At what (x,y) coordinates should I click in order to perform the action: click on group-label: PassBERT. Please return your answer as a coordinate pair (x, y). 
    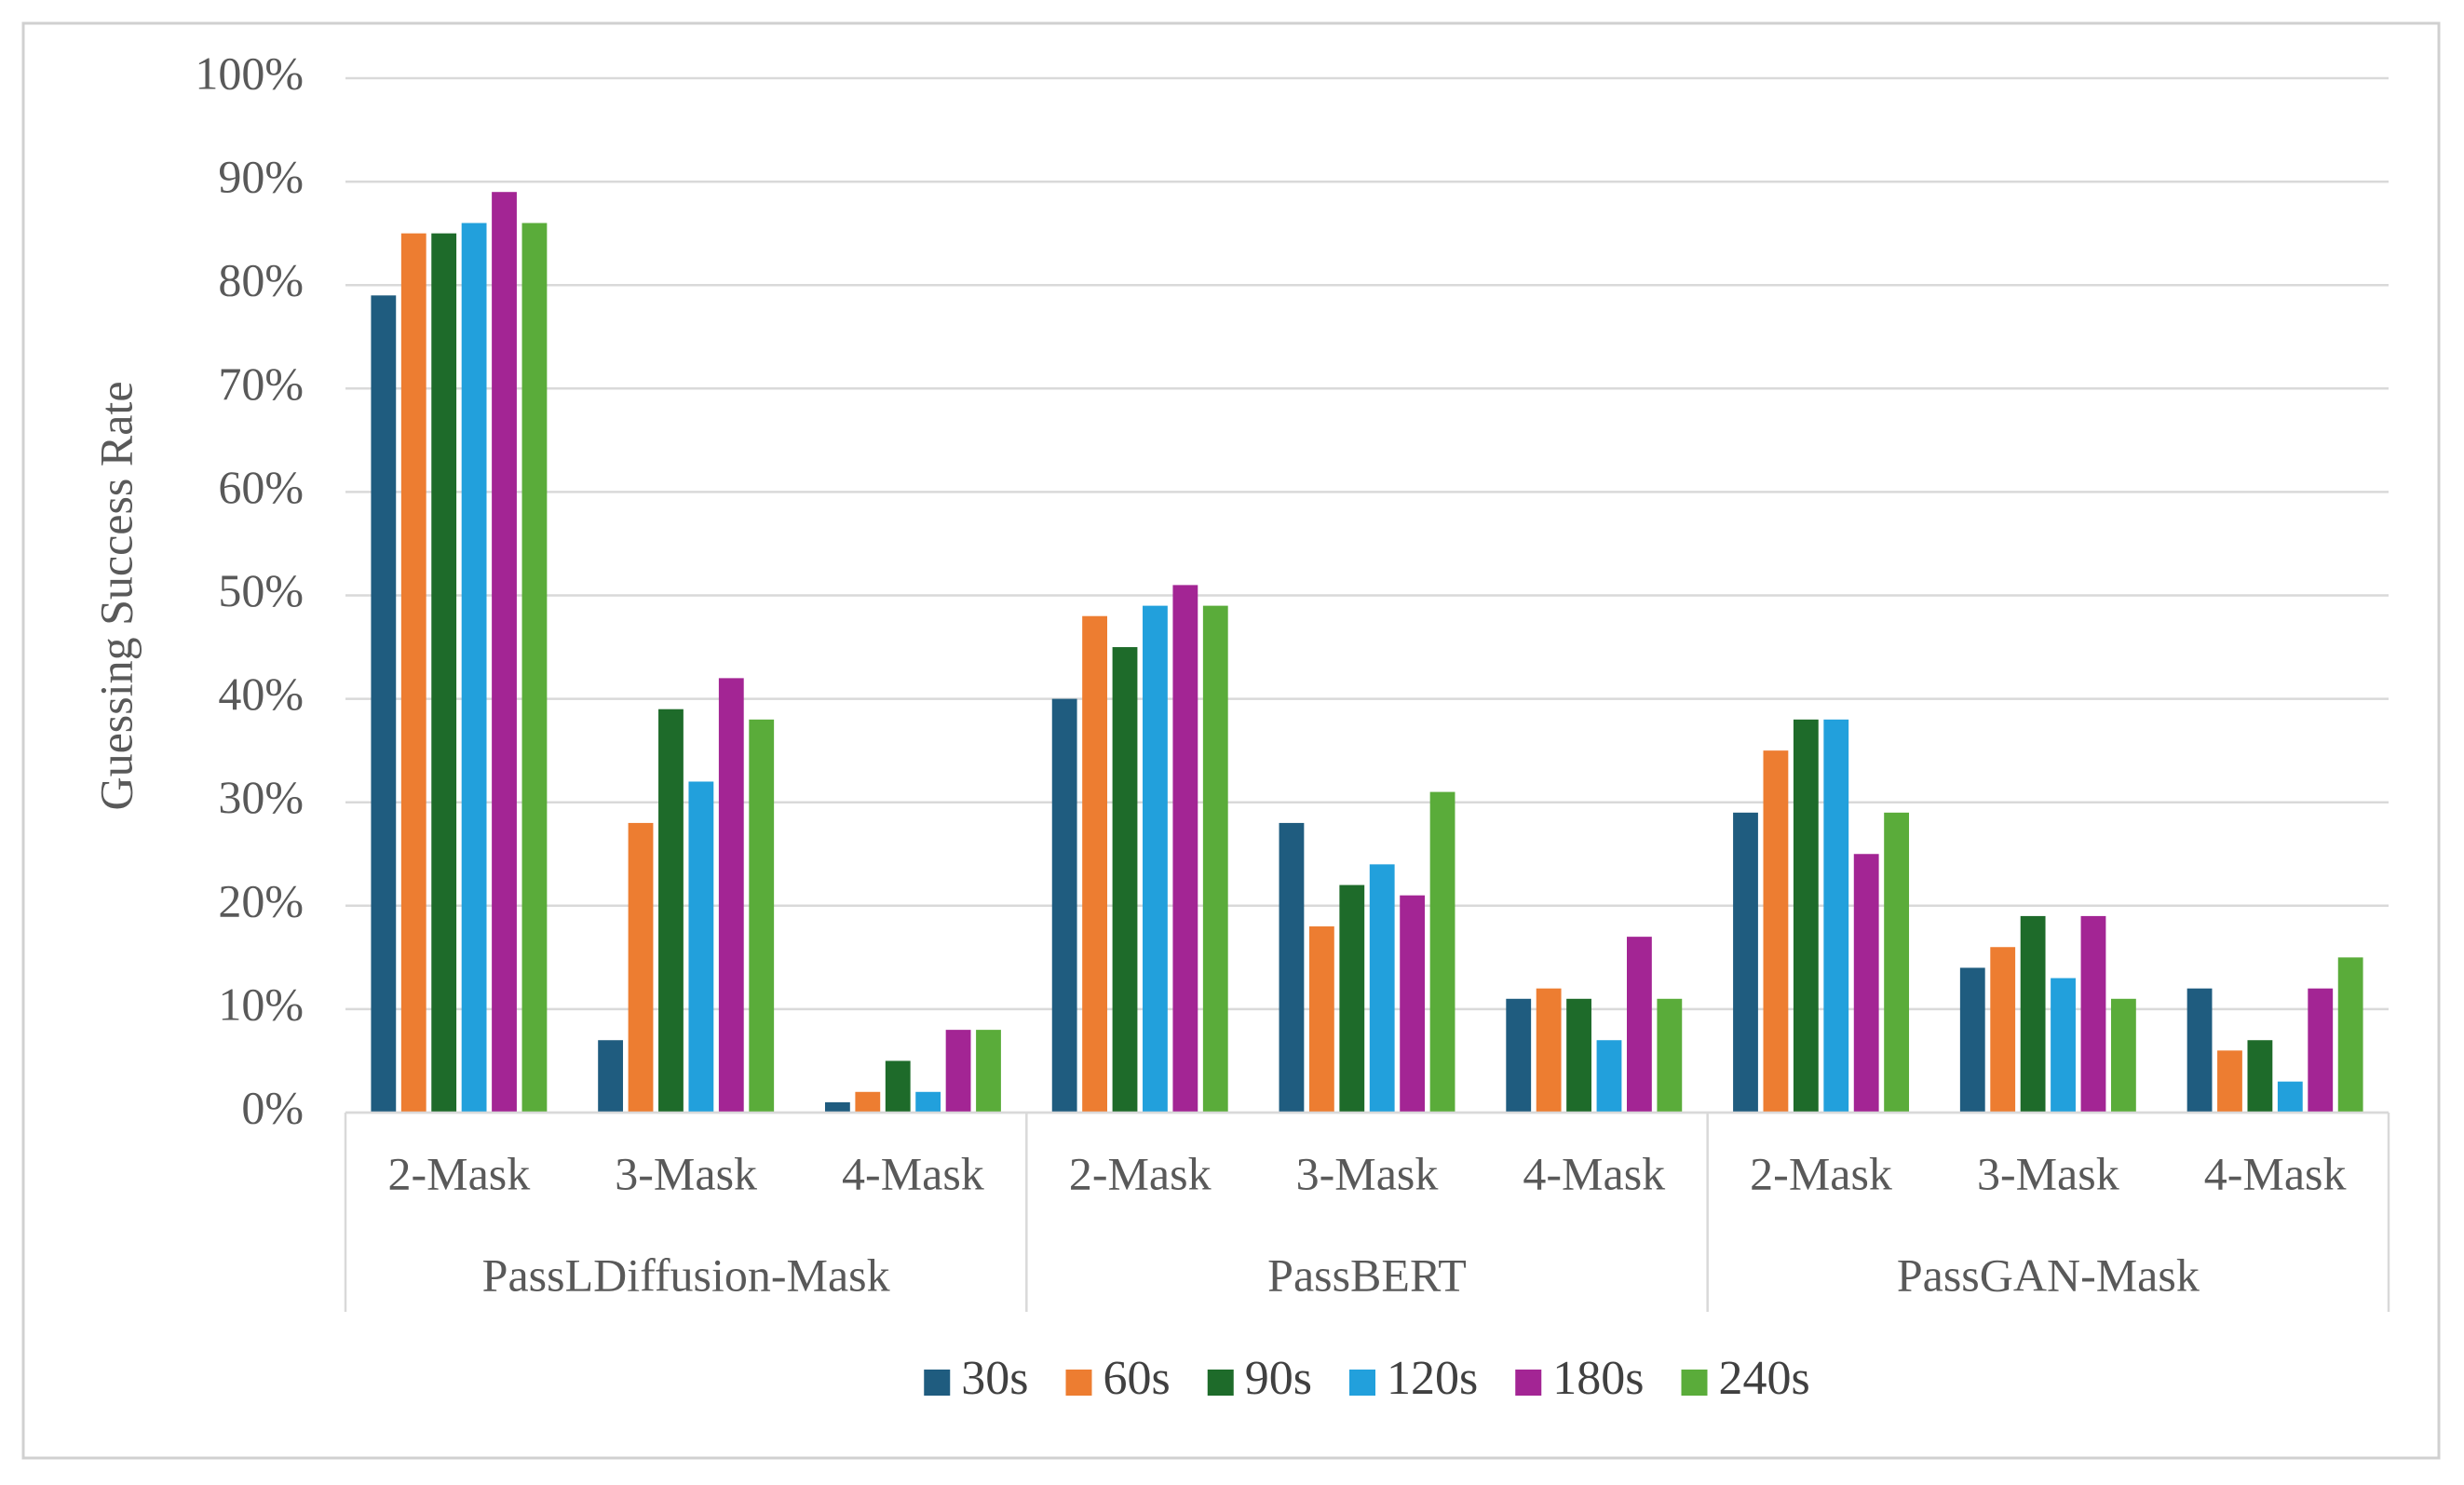
    Looking at the image, I should click on (1367, 1275).